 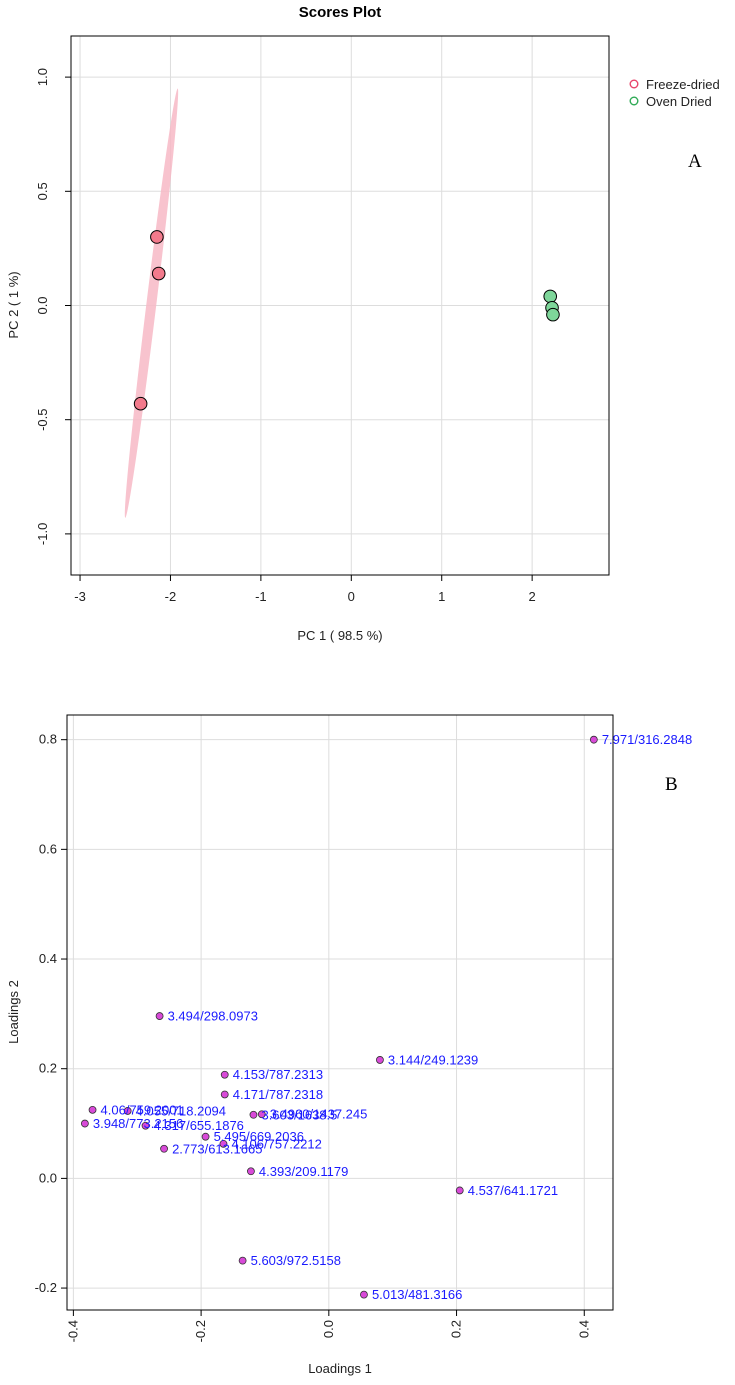 I want to click on loadings-x-ticks: -0.4 -0.2 0.0 0.2 0.4, so click(x=328, y=1326).